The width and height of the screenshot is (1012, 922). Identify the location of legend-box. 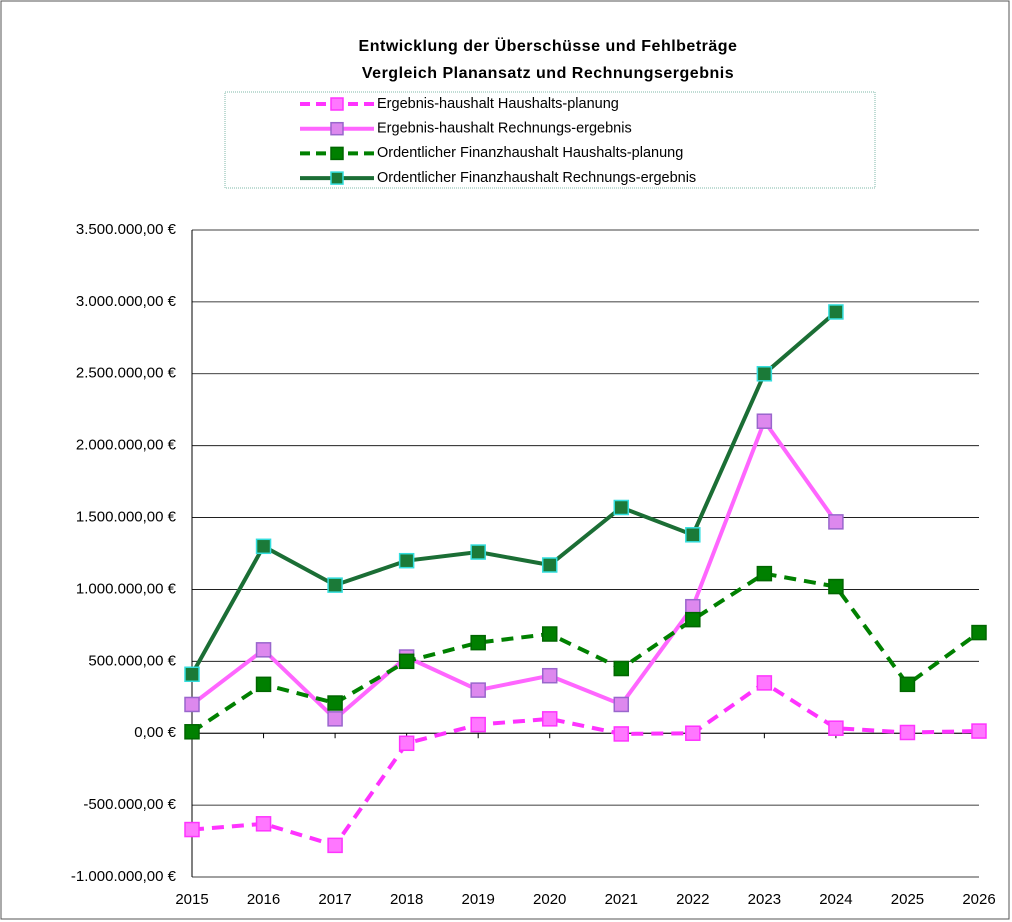
(550, 140).